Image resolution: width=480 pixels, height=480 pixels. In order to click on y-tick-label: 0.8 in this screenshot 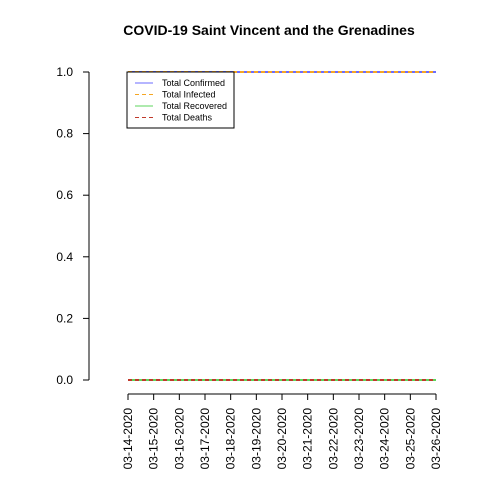, I will do `click(64, 134)`.